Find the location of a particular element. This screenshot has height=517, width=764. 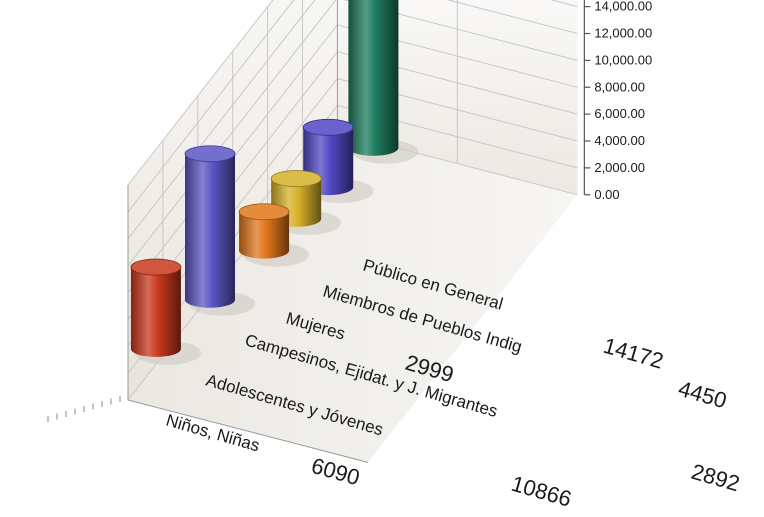

y-tick-label: 12,000.00 is located at coordinates (623, 33).